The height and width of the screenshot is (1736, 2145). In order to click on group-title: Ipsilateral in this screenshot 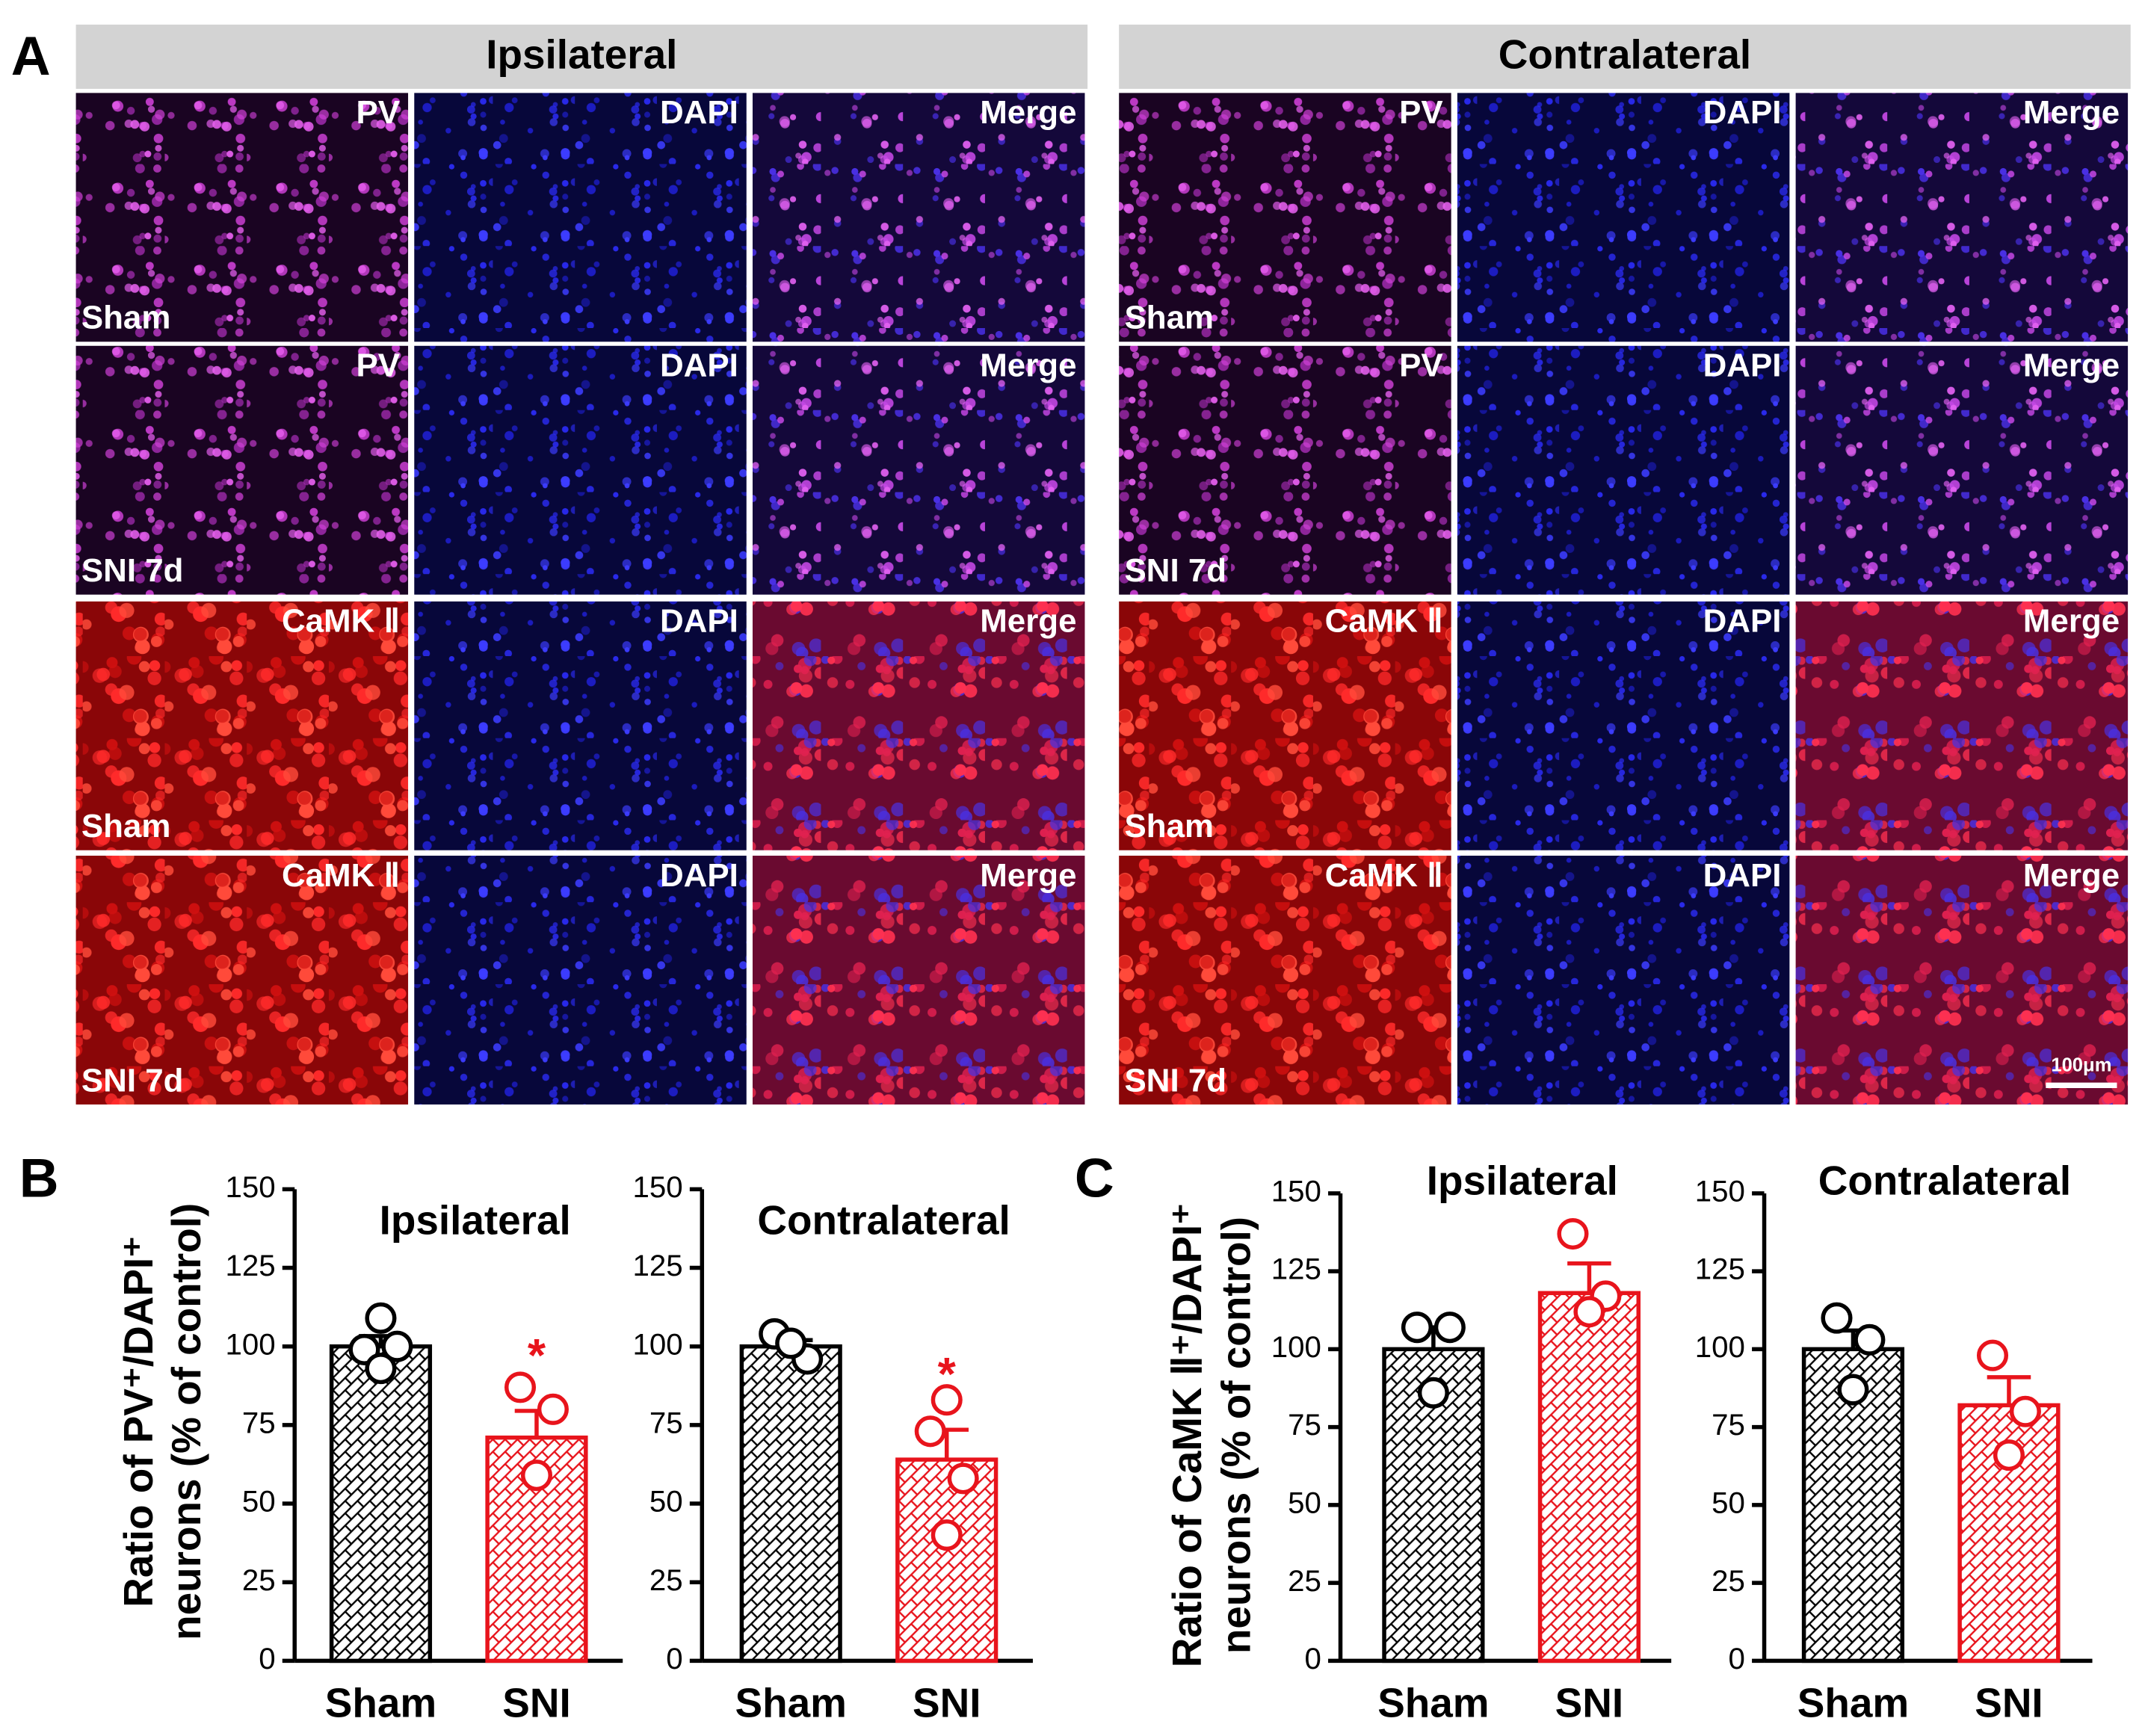, I will do `click(581, 54)`.